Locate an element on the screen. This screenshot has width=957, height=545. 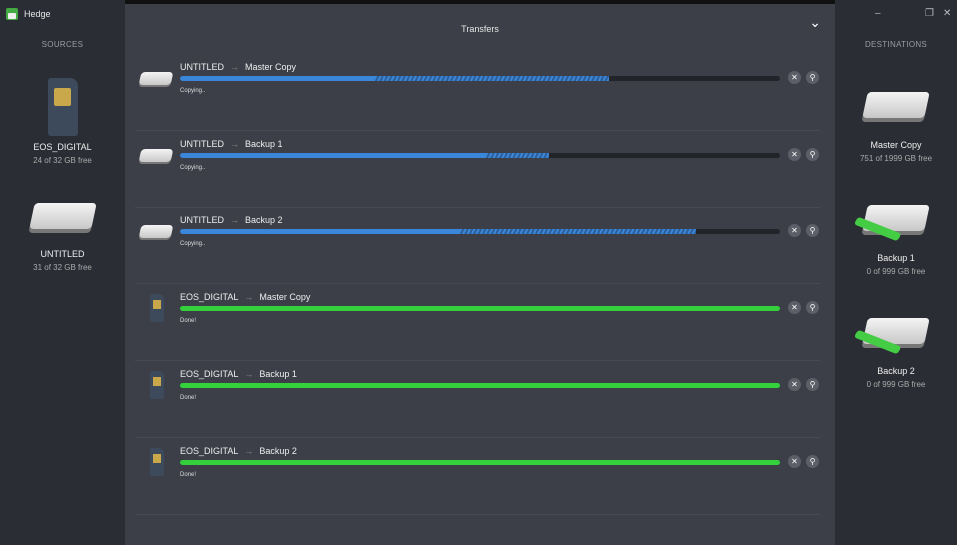
volume-free: 751 of 1999 GB free is located at coordinates (896, 158).